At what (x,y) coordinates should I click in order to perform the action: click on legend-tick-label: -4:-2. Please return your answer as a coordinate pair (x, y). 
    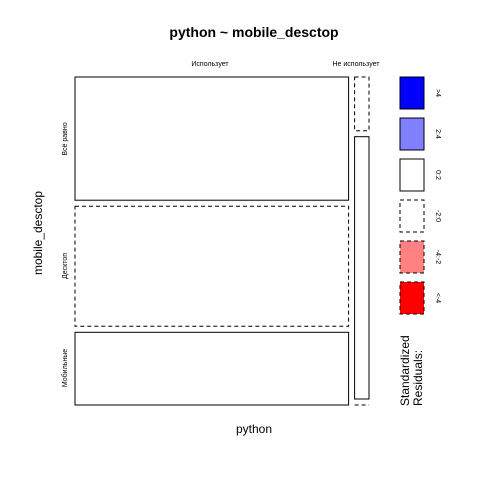
    Looking at the image, I should click on (437, 257).